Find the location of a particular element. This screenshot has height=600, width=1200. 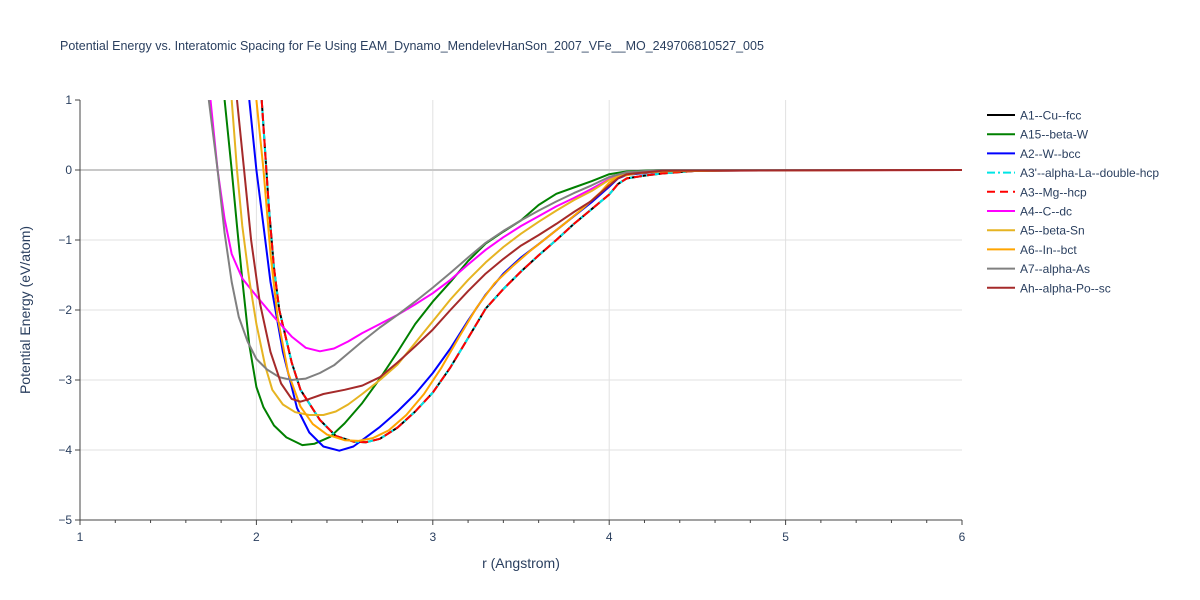

legend-item: A5--beta-Sn is located at coordinates (1036, 231).